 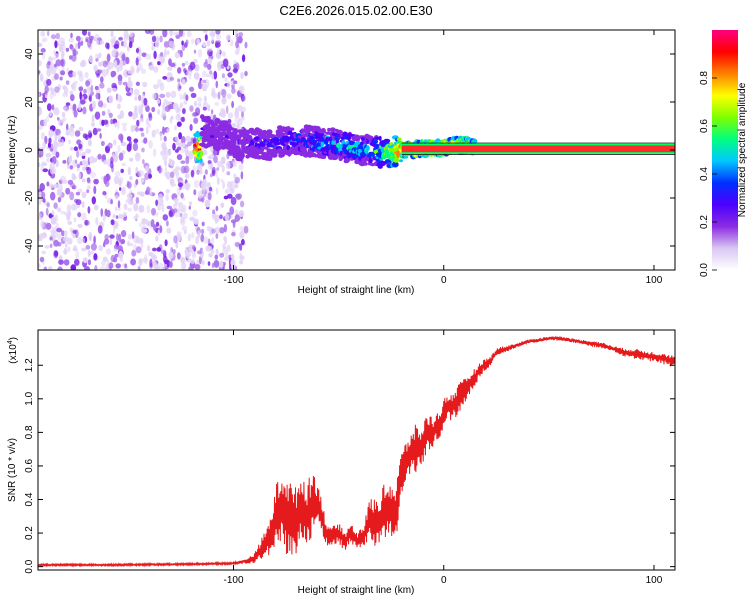 I want to click on svg-text: (x104), so click(x=13, y=350).